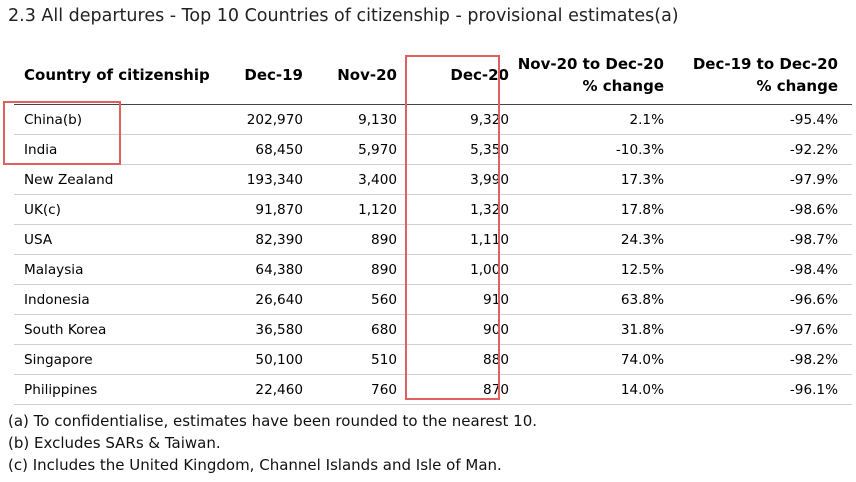 The height and width of the screenshot is (482, 856). Describe the element at coordinates (758, 329) in the screenshot. I see `cell-dec19-dec20-change: -97.6%` at that location.